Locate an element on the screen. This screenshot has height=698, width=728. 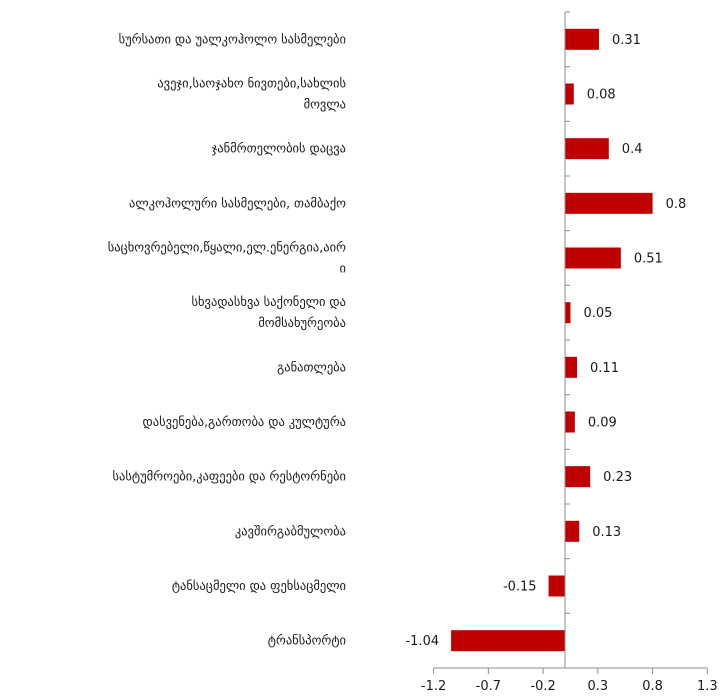
category-label: სხვადასხვა საქონელი და მომსახურეობა is located at coordinates (269, 312).